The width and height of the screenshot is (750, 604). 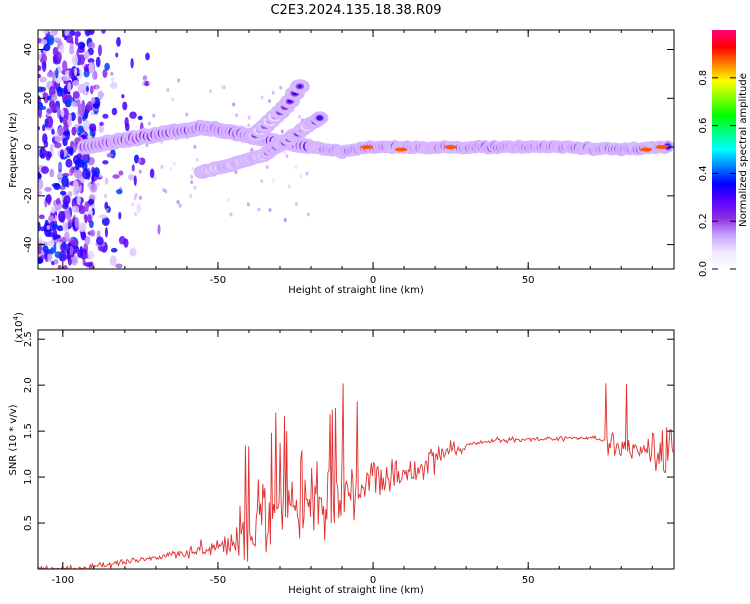 I want to click on spectrogram-y-tick-label: 0, so click(x=28, y=147).